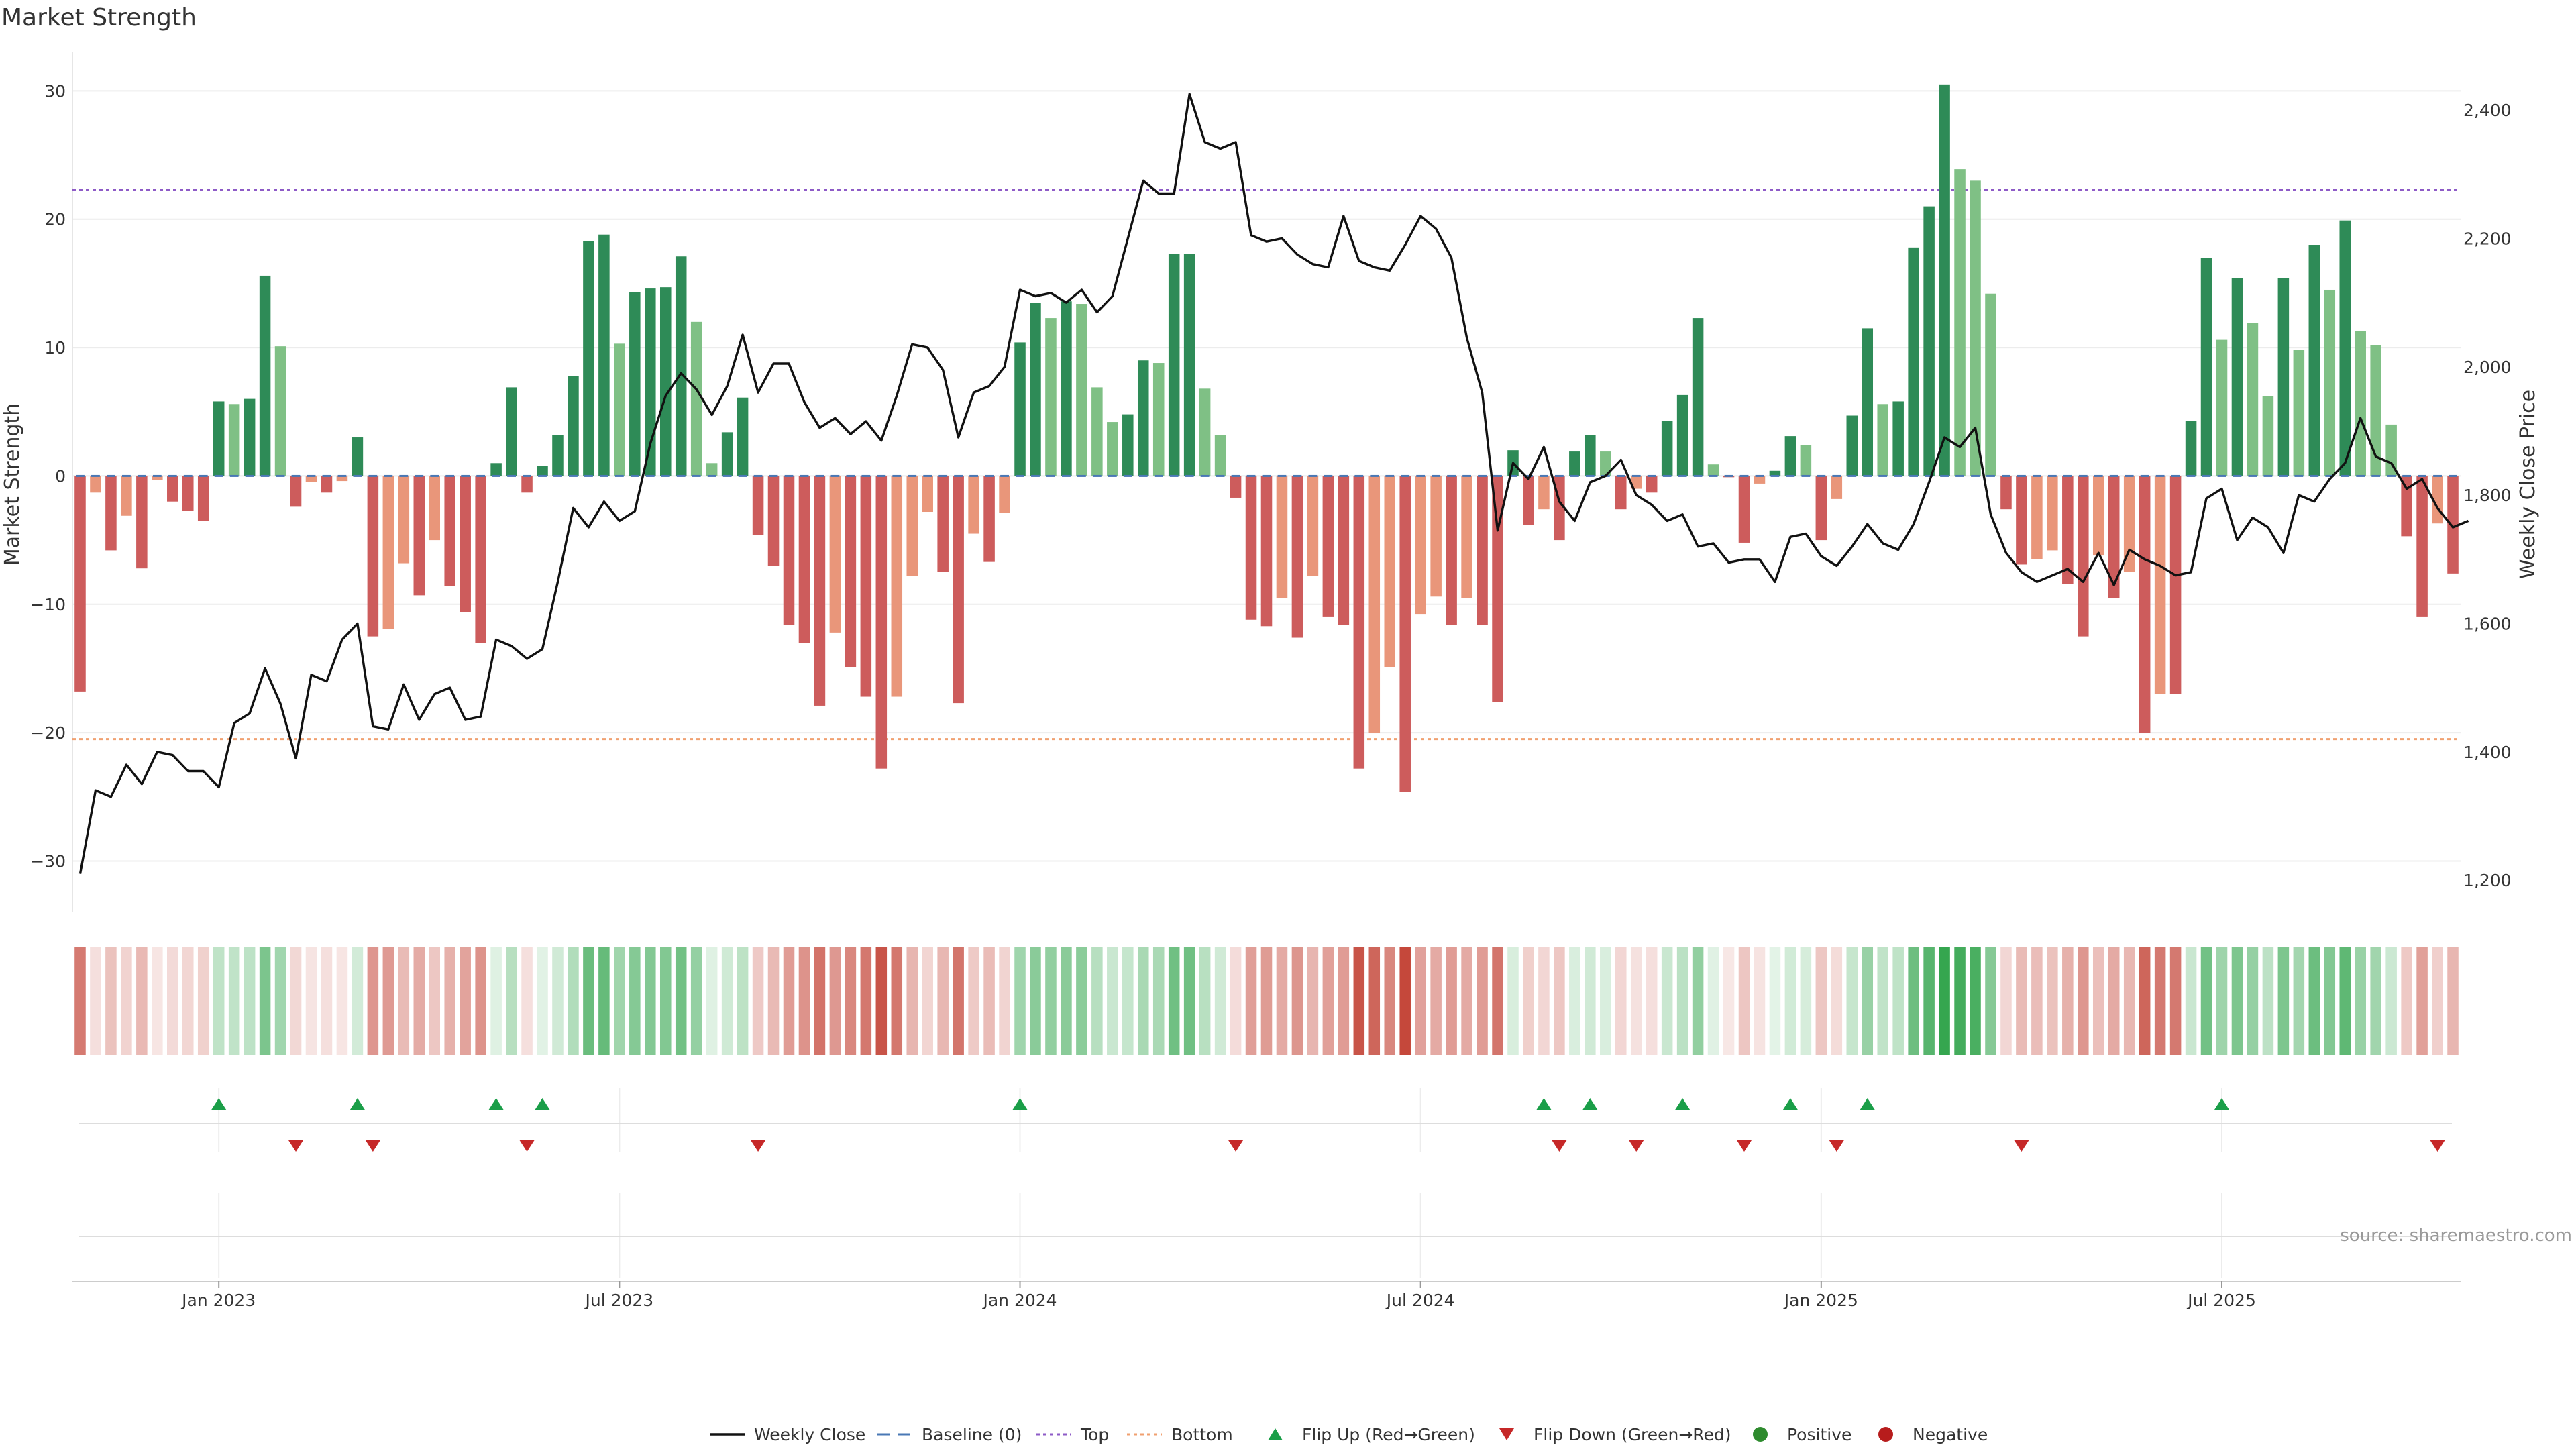 The image size is (2576, 1449). Describe the element at coordinates (1820, 1300) in the screenshot. I see `x-tick-label: Jan 2025` at that location.